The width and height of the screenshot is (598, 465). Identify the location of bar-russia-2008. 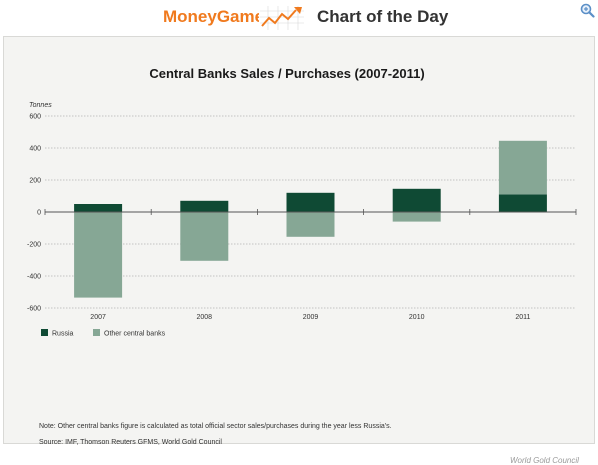
(204, 206).